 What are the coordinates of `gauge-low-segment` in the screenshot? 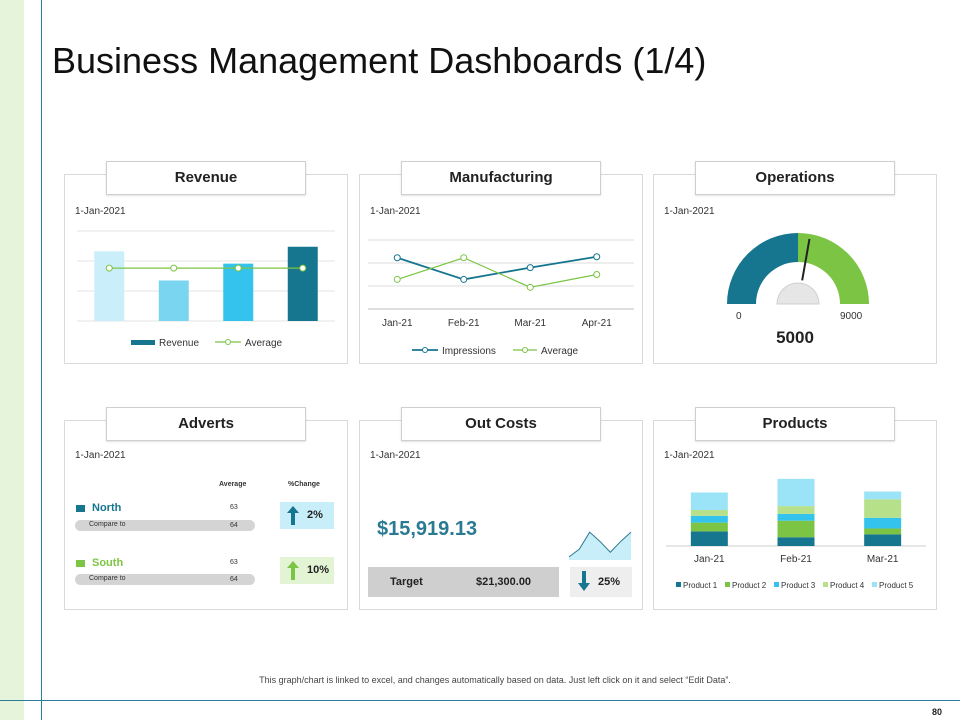 It's located at (762, 268).